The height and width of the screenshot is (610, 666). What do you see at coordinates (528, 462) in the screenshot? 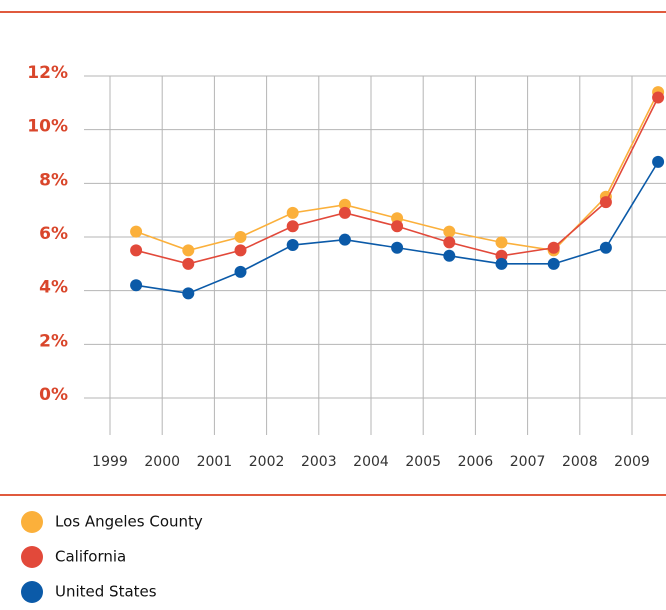
I see `x-tick-label: 2007` at bounding box center [528, 462].